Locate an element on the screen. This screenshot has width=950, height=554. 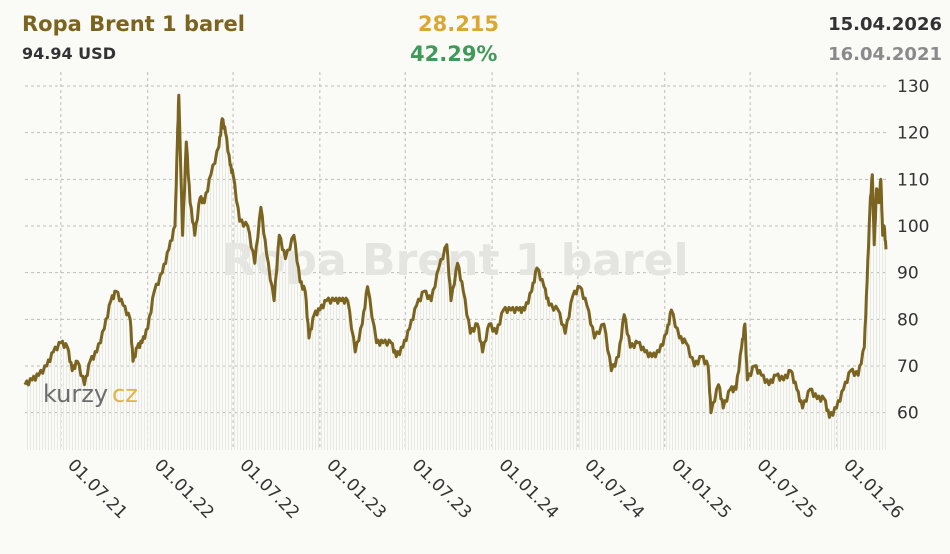
y-tick-label: 120 is located at coordinates (913, 134).